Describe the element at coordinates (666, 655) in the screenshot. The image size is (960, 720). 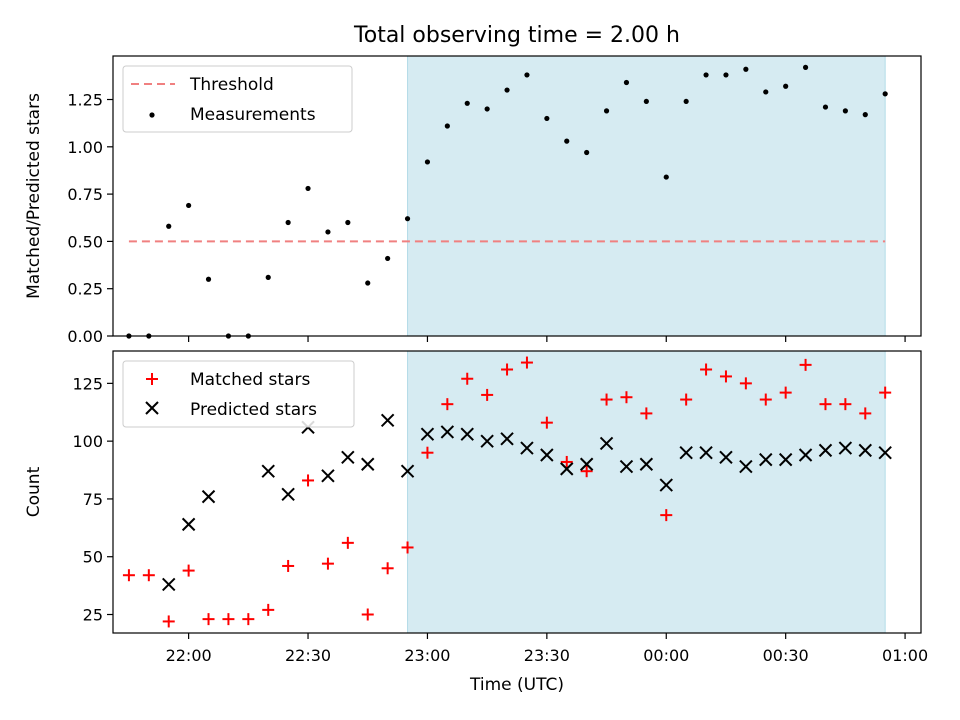
I see `x-tick-label: 00:00` at that location.